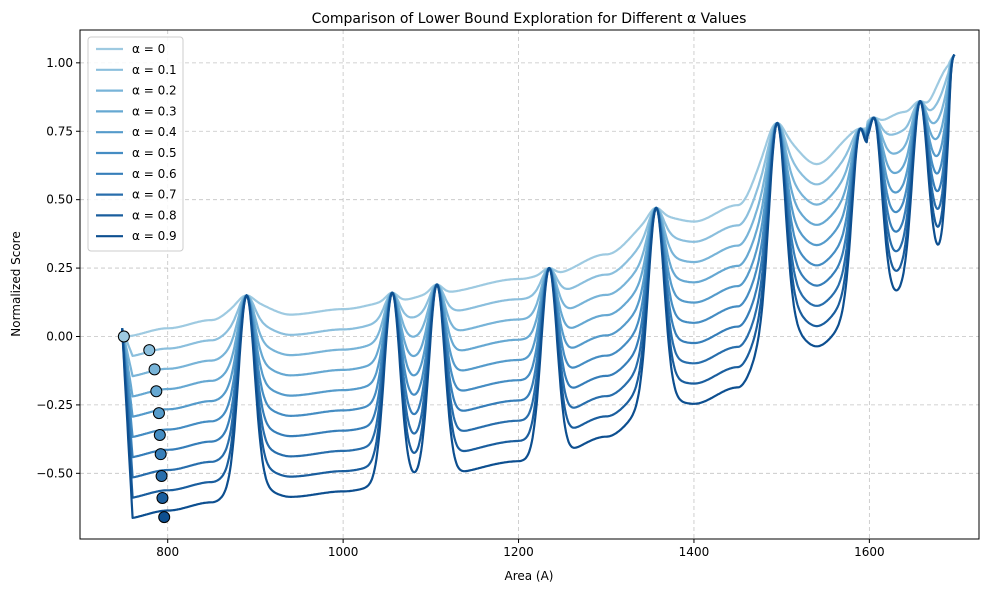 Image resolution: width=989 pixels, height=590 pixels. What do you see at coordinates (343, 552) in the screenshot?
I see `x-tick-label: 1000` at bounding box center [343, 552].